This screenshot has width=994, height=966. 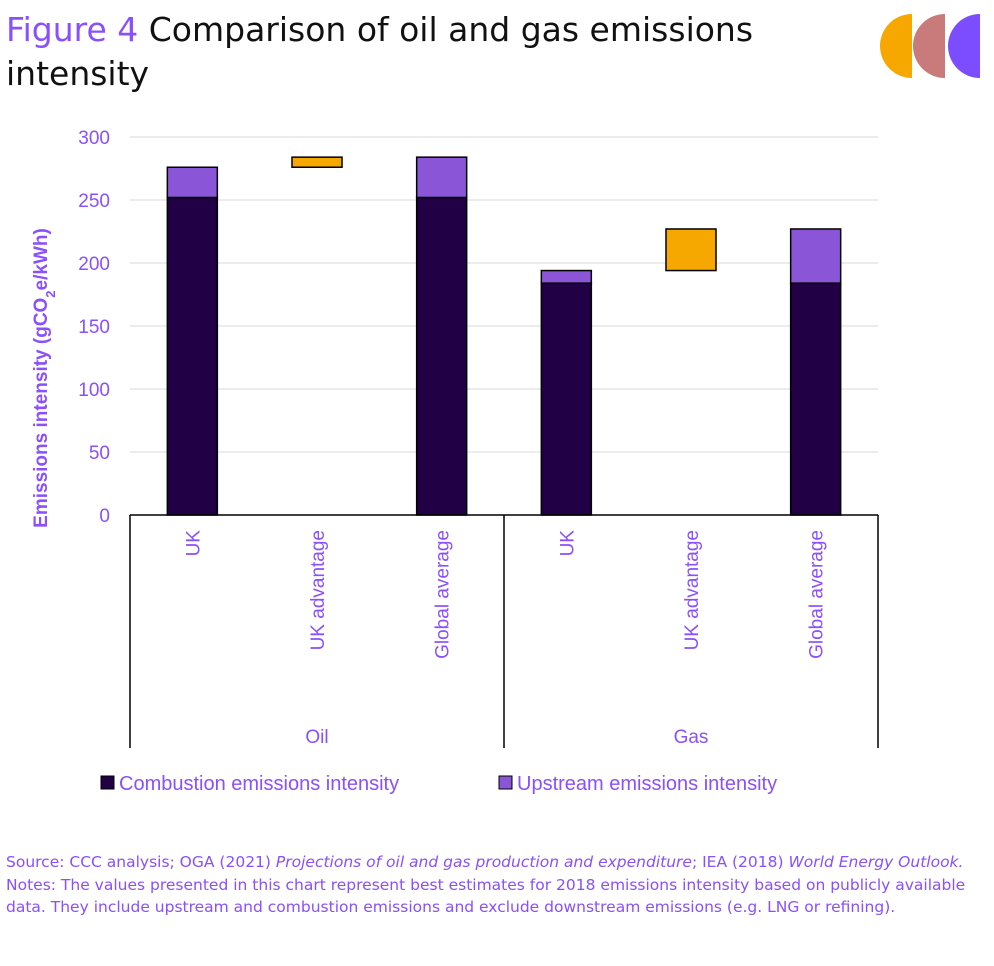 I want to click on figure-label: Figure 4, so click(x=72, y=29).